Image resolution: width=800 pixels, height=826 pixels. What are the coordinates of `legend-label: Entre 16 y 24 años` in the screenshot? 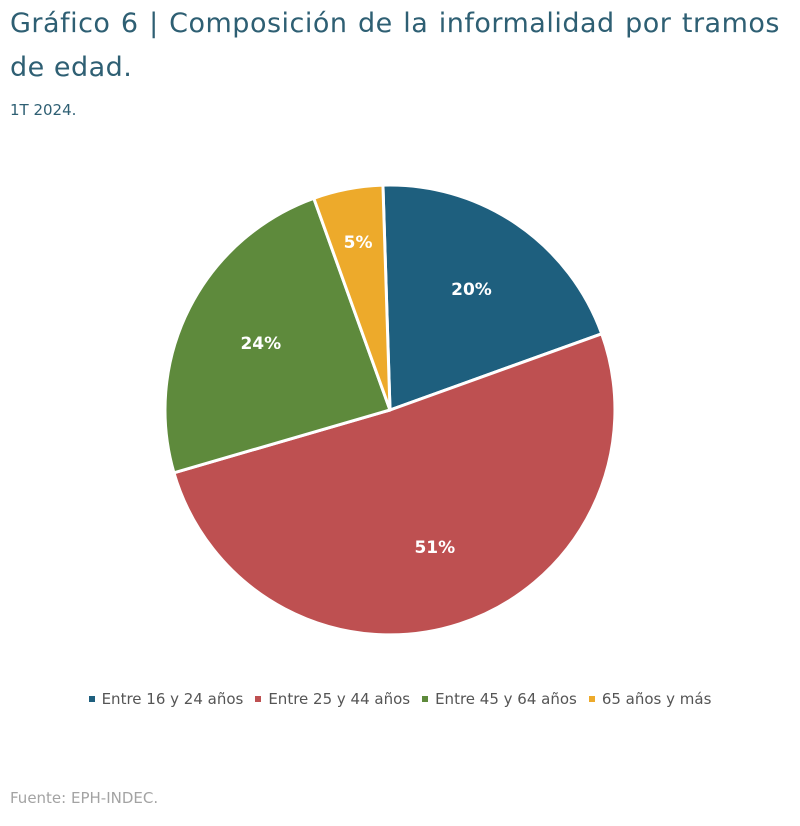 It's located at (172, 699).